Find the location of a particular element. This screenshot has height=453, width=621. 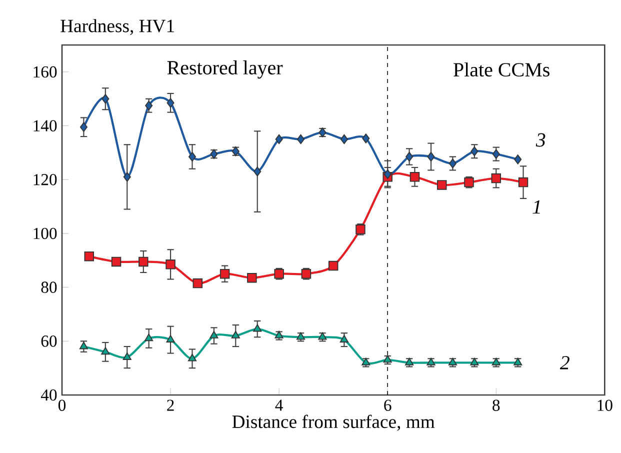

y-tick-label: 100 is located at coordinates (45, 234).